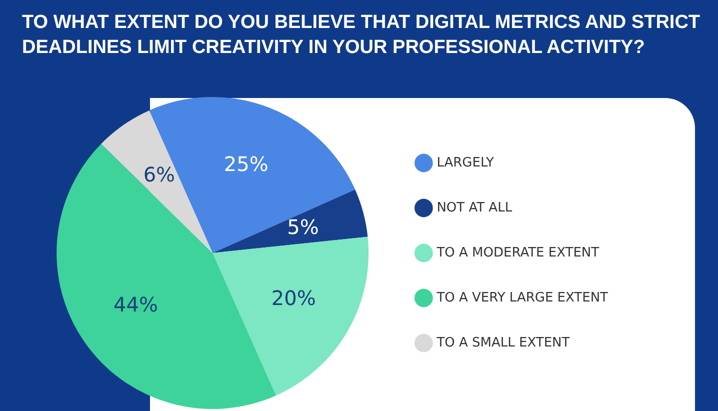  Describe the element at coordinates (159, 174) in the screenshot. I see `data-label: 6%` at that location.